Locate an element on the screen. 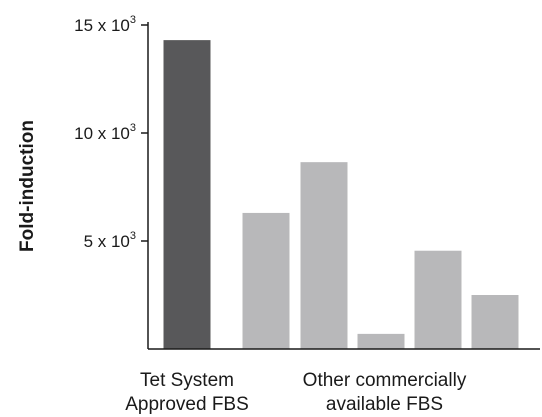 This screenshot has height=417, width=542. y-tick-label-3: 15 x 103 is located at coordinates (105, 24).